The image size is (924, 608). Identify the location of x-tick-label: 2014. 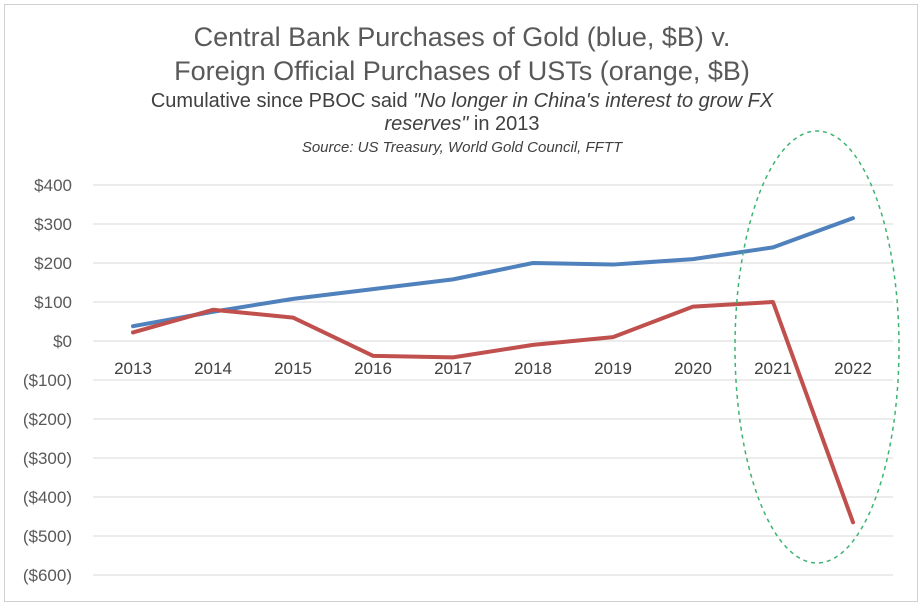
(213, 368).